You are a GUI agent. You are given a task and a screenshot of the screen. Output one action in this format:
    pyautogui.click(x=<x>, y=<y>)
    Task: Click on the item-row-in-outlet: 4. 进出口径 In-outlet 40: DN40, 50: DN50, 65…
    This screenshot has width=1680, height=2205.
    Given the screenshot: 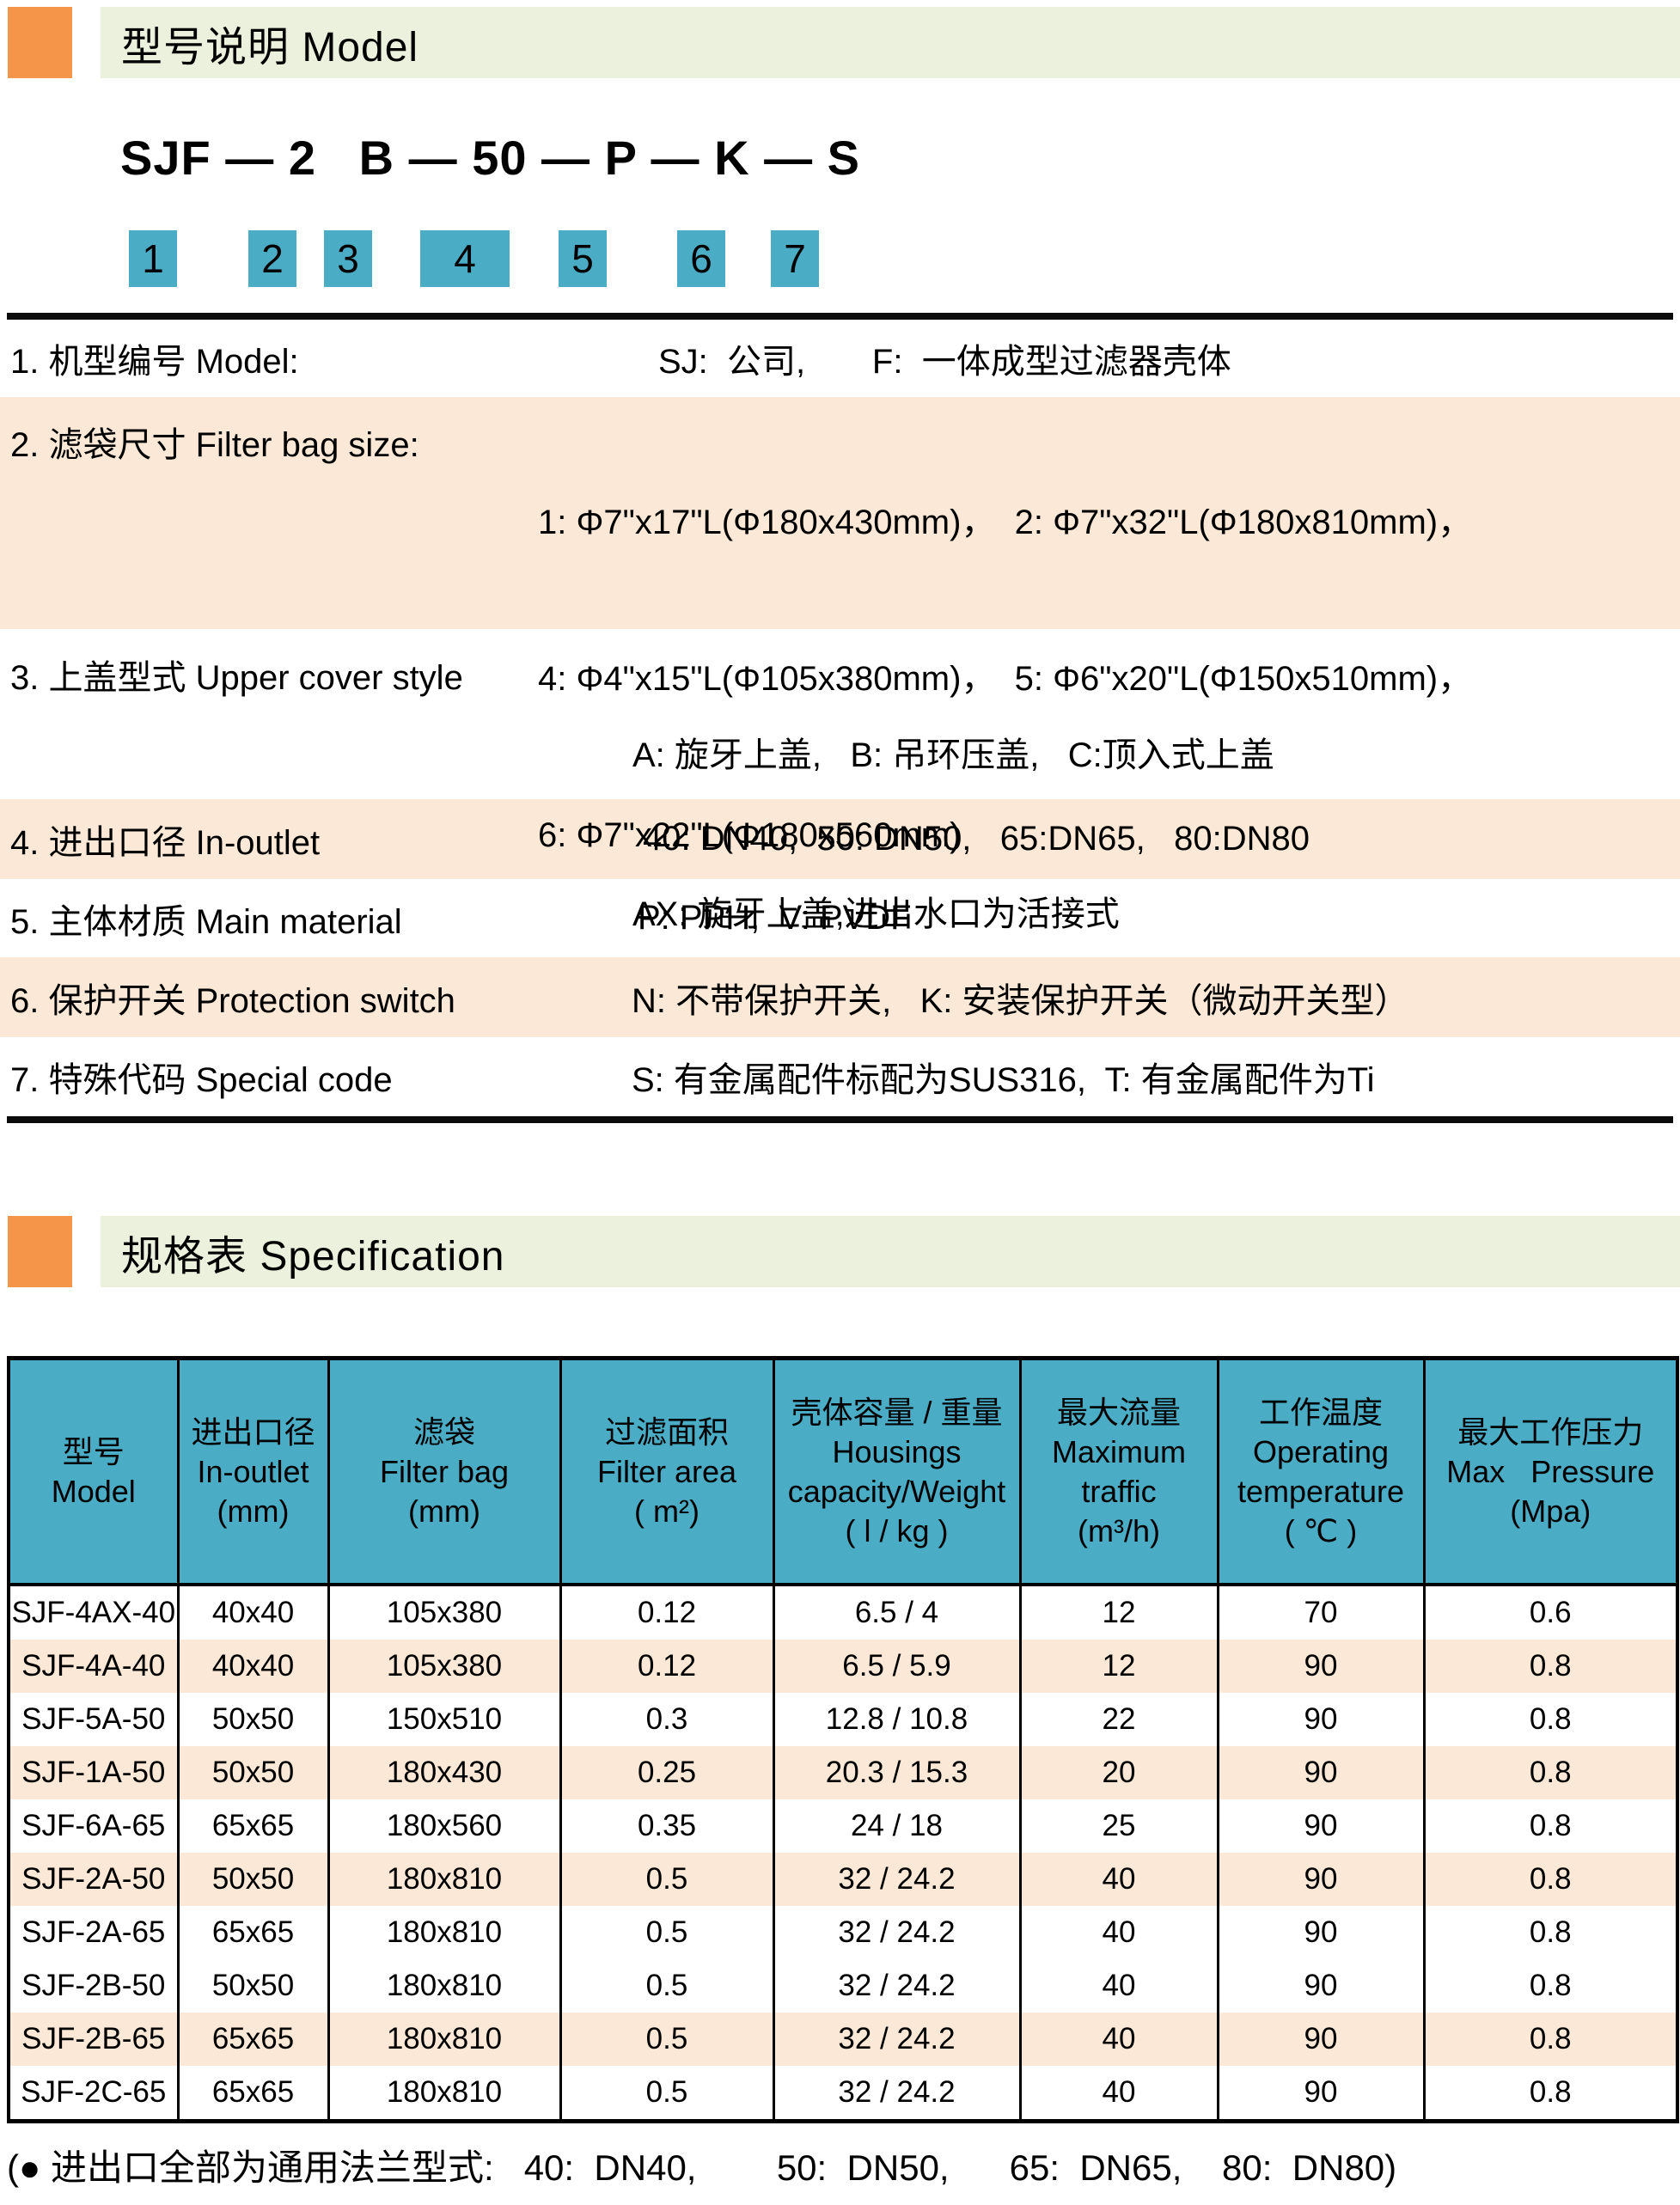 What is the action you would take?
    pyautogui.click(x=840, y=839)
    